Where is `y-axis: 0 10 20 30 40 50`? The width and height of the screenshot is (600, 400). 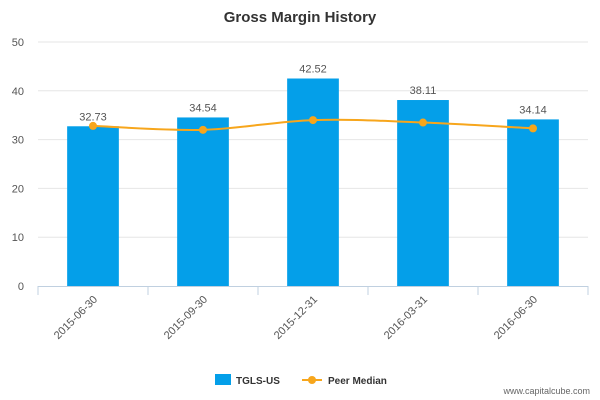 y-axis: 0 10 20 30 40 50 is located at coordinates (18, 165).